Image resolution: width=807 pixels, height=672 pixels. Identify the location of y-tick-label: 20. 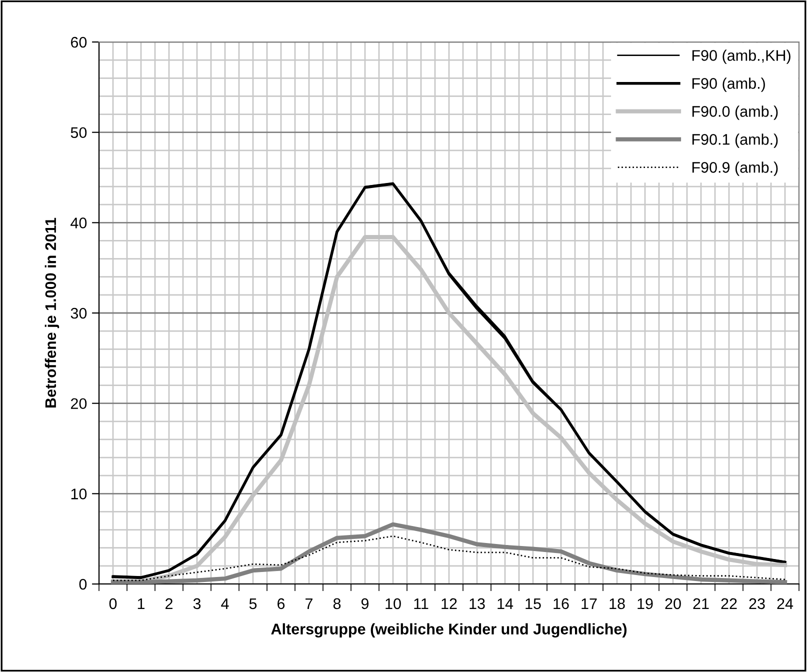
(78, 404).